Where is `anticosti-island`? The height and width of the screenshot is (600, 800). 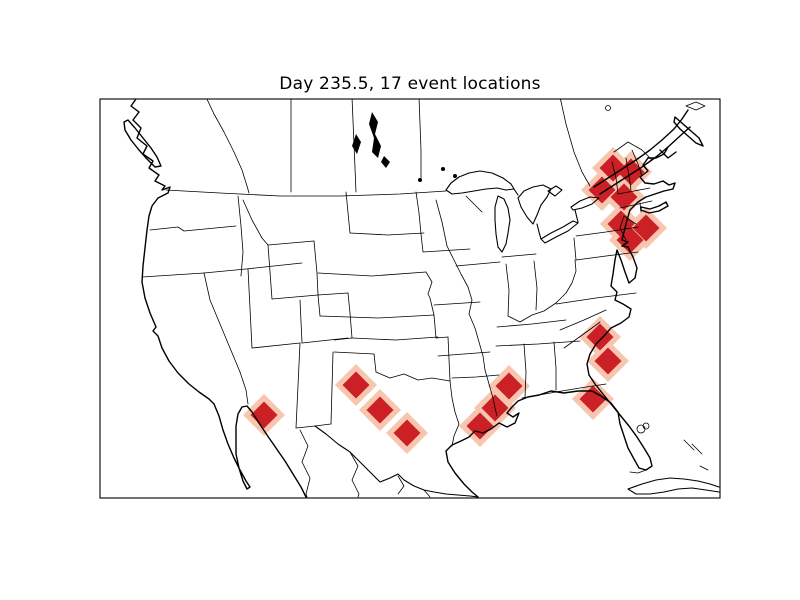 anticosti-island is located at coordinates (695, 106).